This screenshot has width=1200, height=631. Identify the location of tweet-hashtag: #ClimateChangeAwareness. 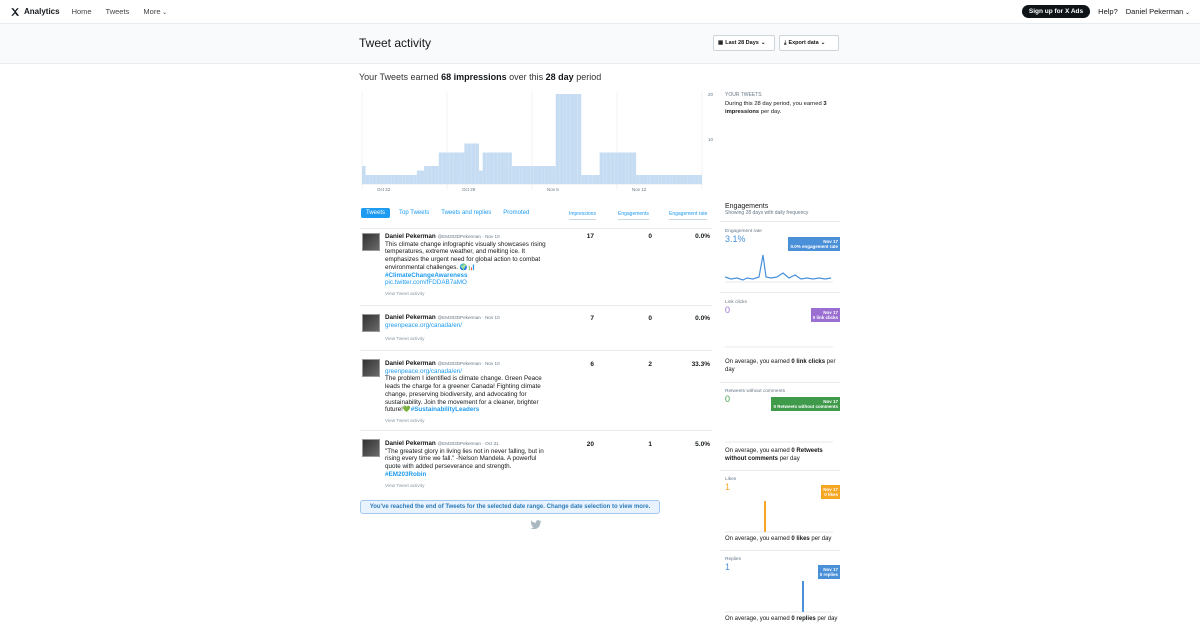
(426, 275).